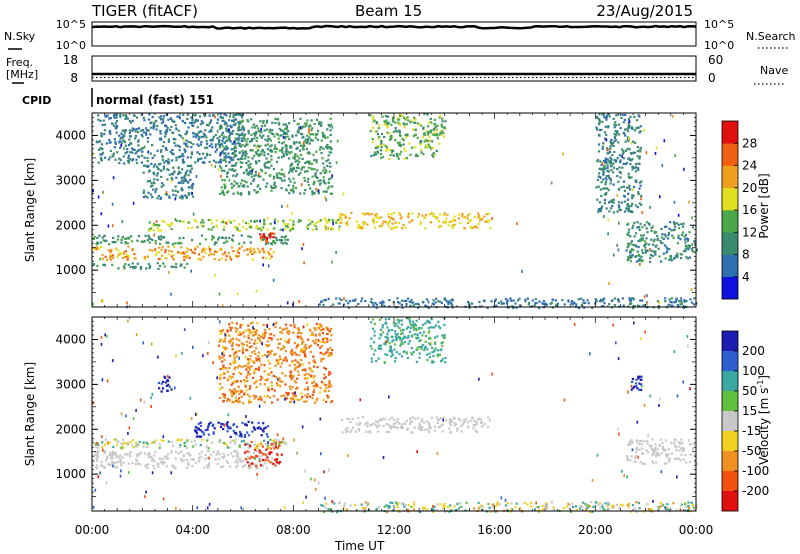 The image size is (800, 554). Describe the element at coordinates (712, 78) in the screenshot. I see `nave-tick-bottom: 0` at that location.